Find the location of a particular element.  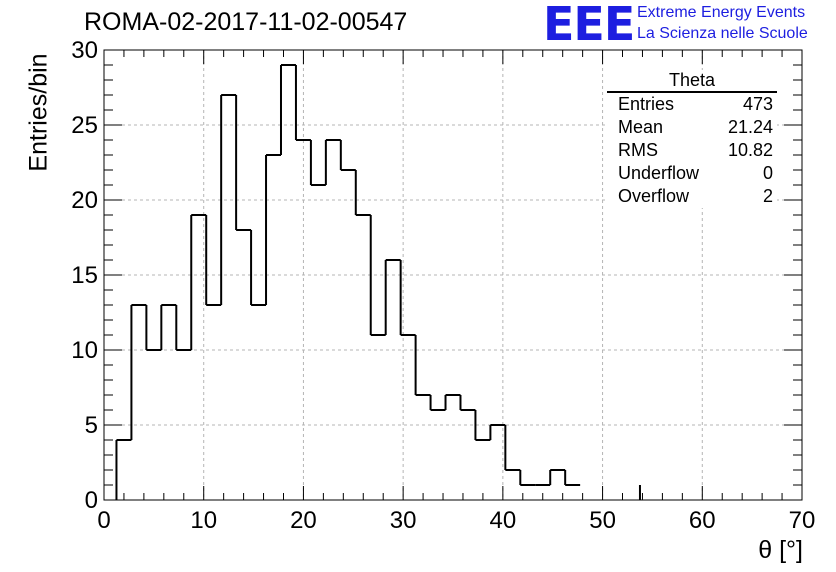

stats-value: 21.24 is located at coordinates (750, 127).